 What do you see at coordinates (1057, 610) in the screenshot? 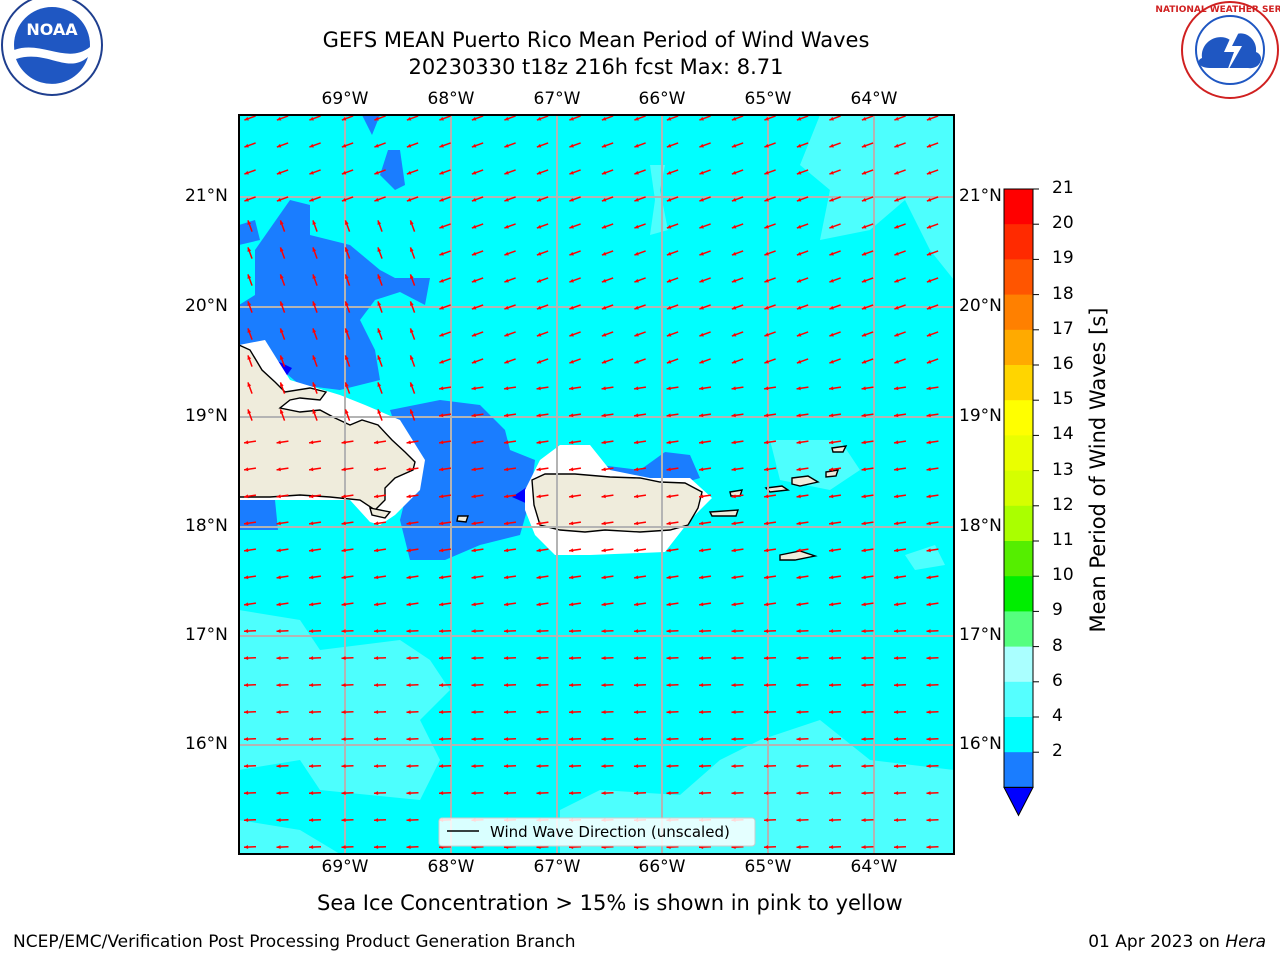
I see `colorbar-tick-label: 9` at bounding box center [1057, 610].